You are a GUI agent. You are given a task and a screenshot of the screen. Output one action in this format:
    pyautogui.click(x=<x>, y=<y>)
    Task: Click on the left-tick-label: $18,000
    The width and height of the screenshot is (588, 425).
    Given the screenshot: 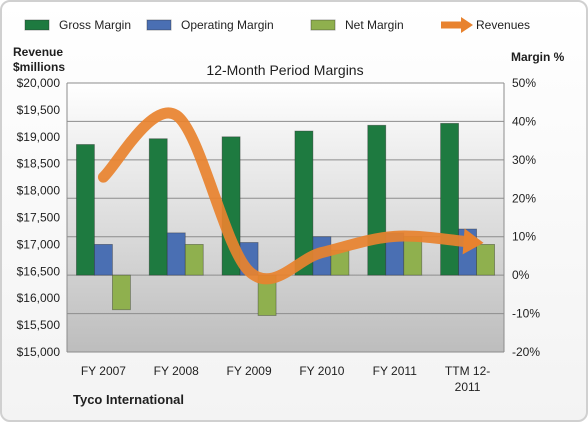 What is the action you would take?
    pyautogui.click(x=39, y=191)
    